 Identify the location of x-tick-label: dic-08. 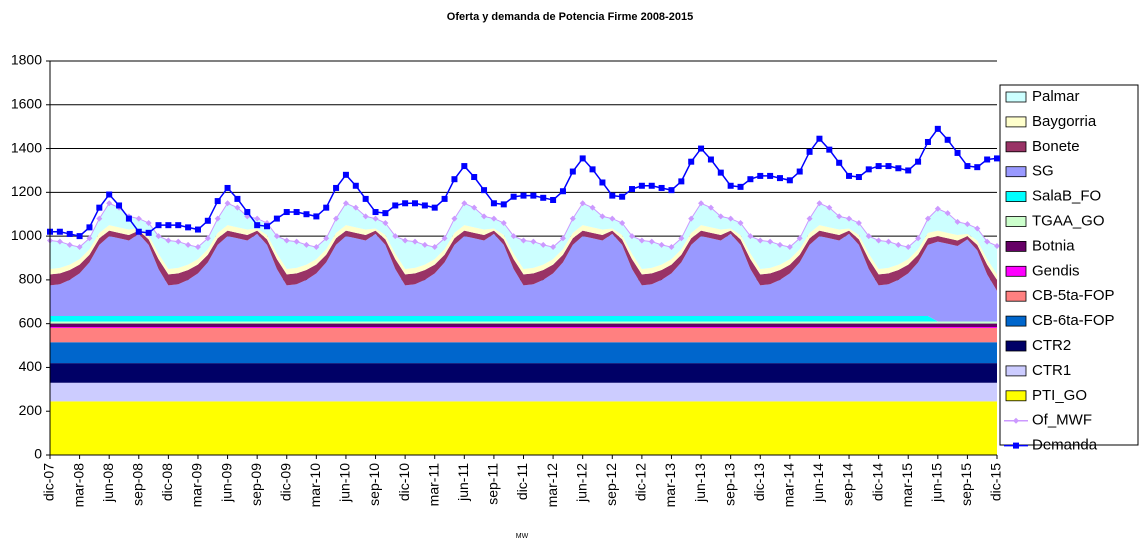
(167, 482).